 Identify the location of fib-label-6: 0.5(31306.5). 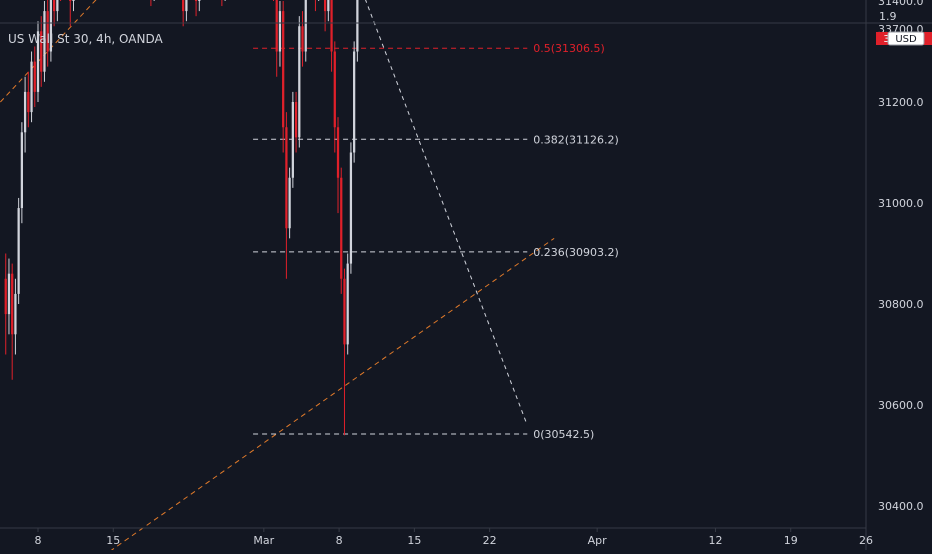
(569, 48).